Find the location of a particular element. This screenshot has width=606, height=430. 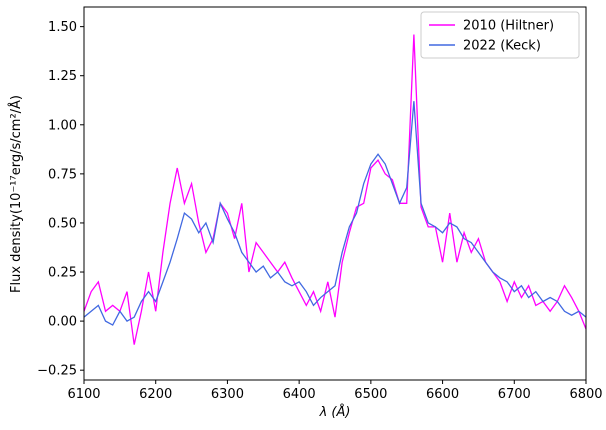

x-tick-label: 6800 is located at coordinates (585, 394).